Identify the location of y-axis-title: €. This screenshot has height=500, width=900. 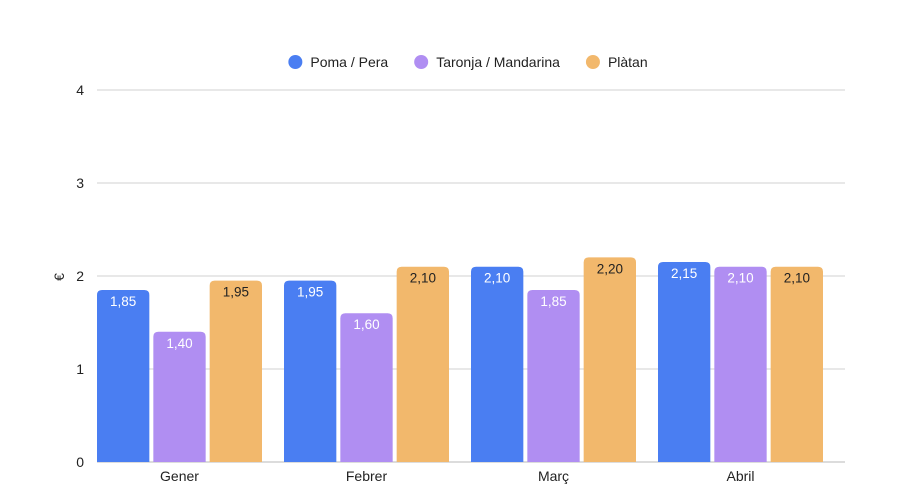
(59, 277).